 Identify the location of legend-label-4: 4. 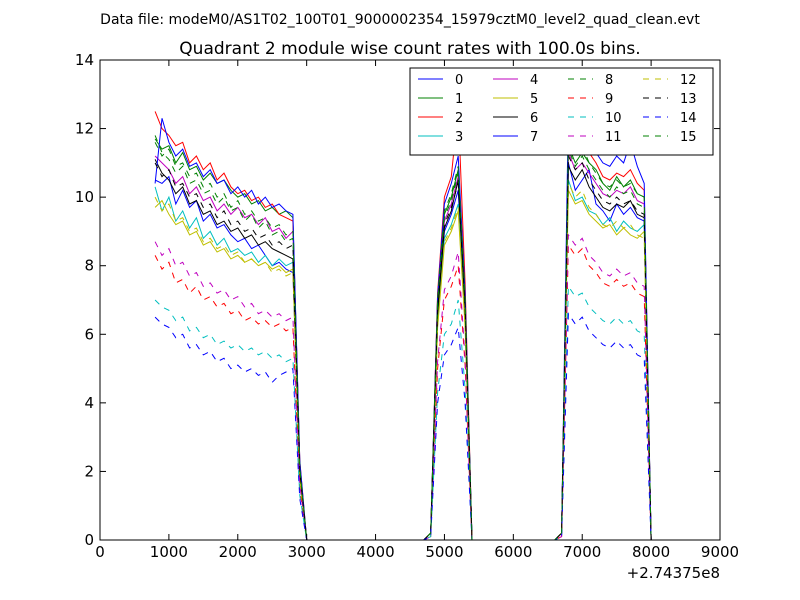
(534, 80).